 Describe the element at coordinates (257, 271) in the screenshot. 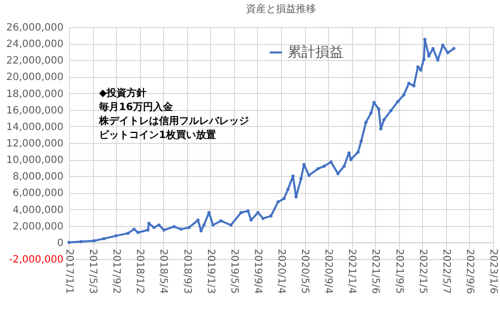

I see `x-tick-label: 2019/9/4` at that location.